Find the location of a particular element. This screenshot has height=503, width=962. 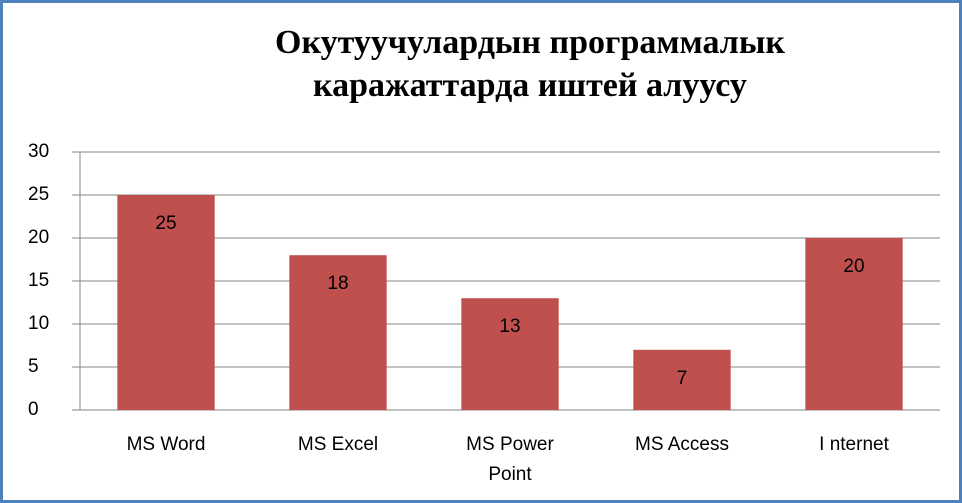

data-label: 7 is located at coordinates (682, 378).